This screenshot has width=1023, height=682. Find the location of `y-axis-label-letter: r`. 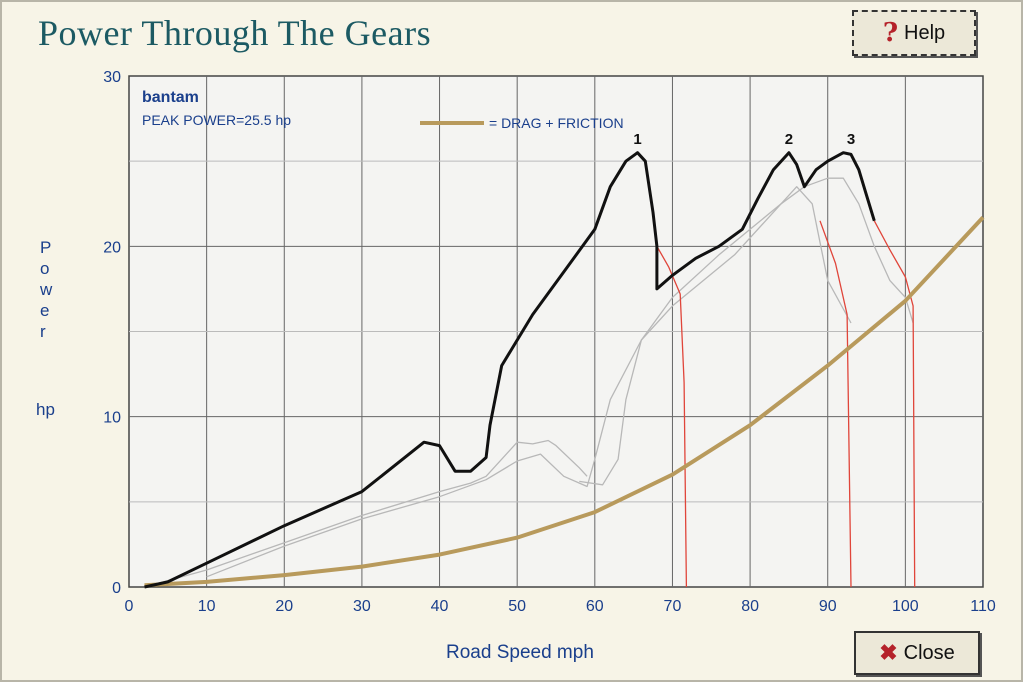

y-axis-label-letter: r is located at coordinates (43, 331).